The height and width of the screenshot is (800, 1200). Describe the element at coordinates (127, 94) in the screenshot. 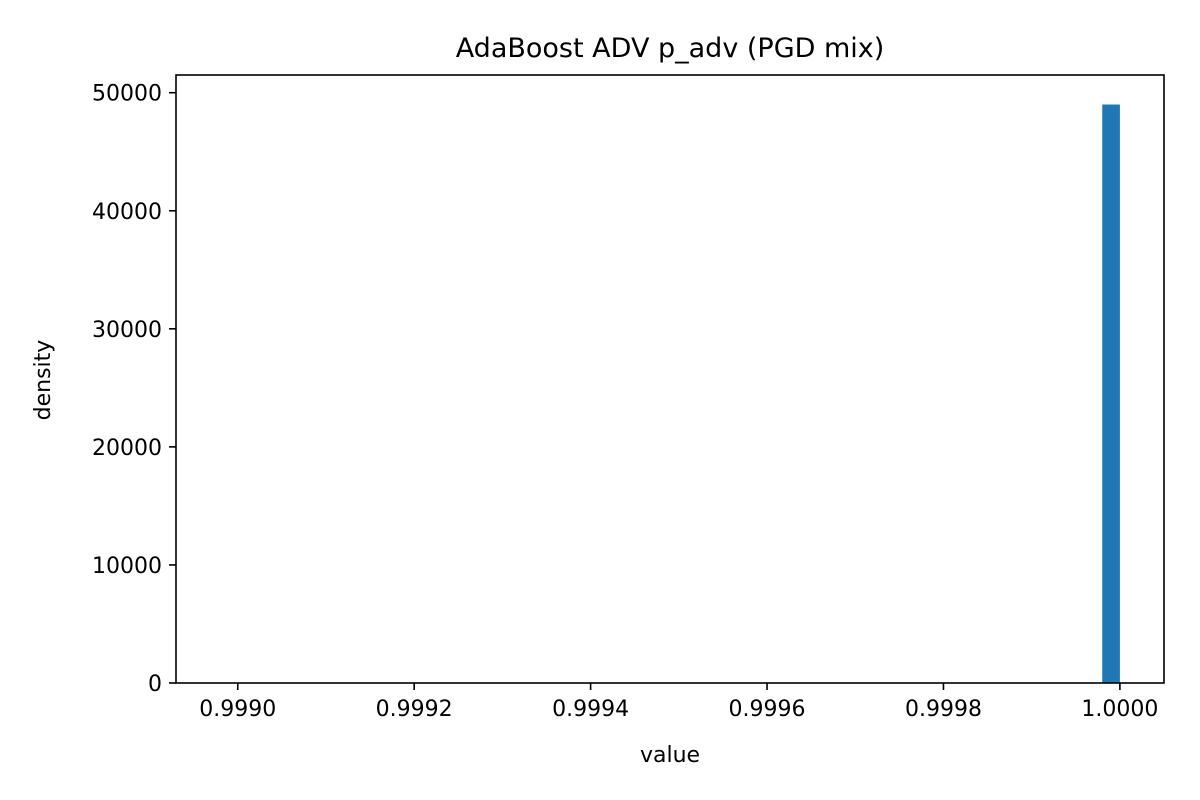

I see `y-tick-label: 50000` at that location.